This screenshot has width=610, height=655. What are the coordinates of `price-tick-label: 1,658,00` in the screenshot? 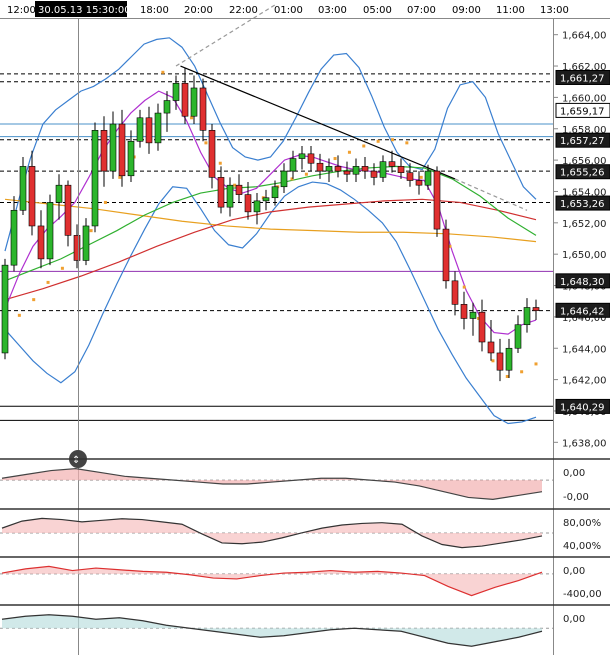 It's located at (584, 130).